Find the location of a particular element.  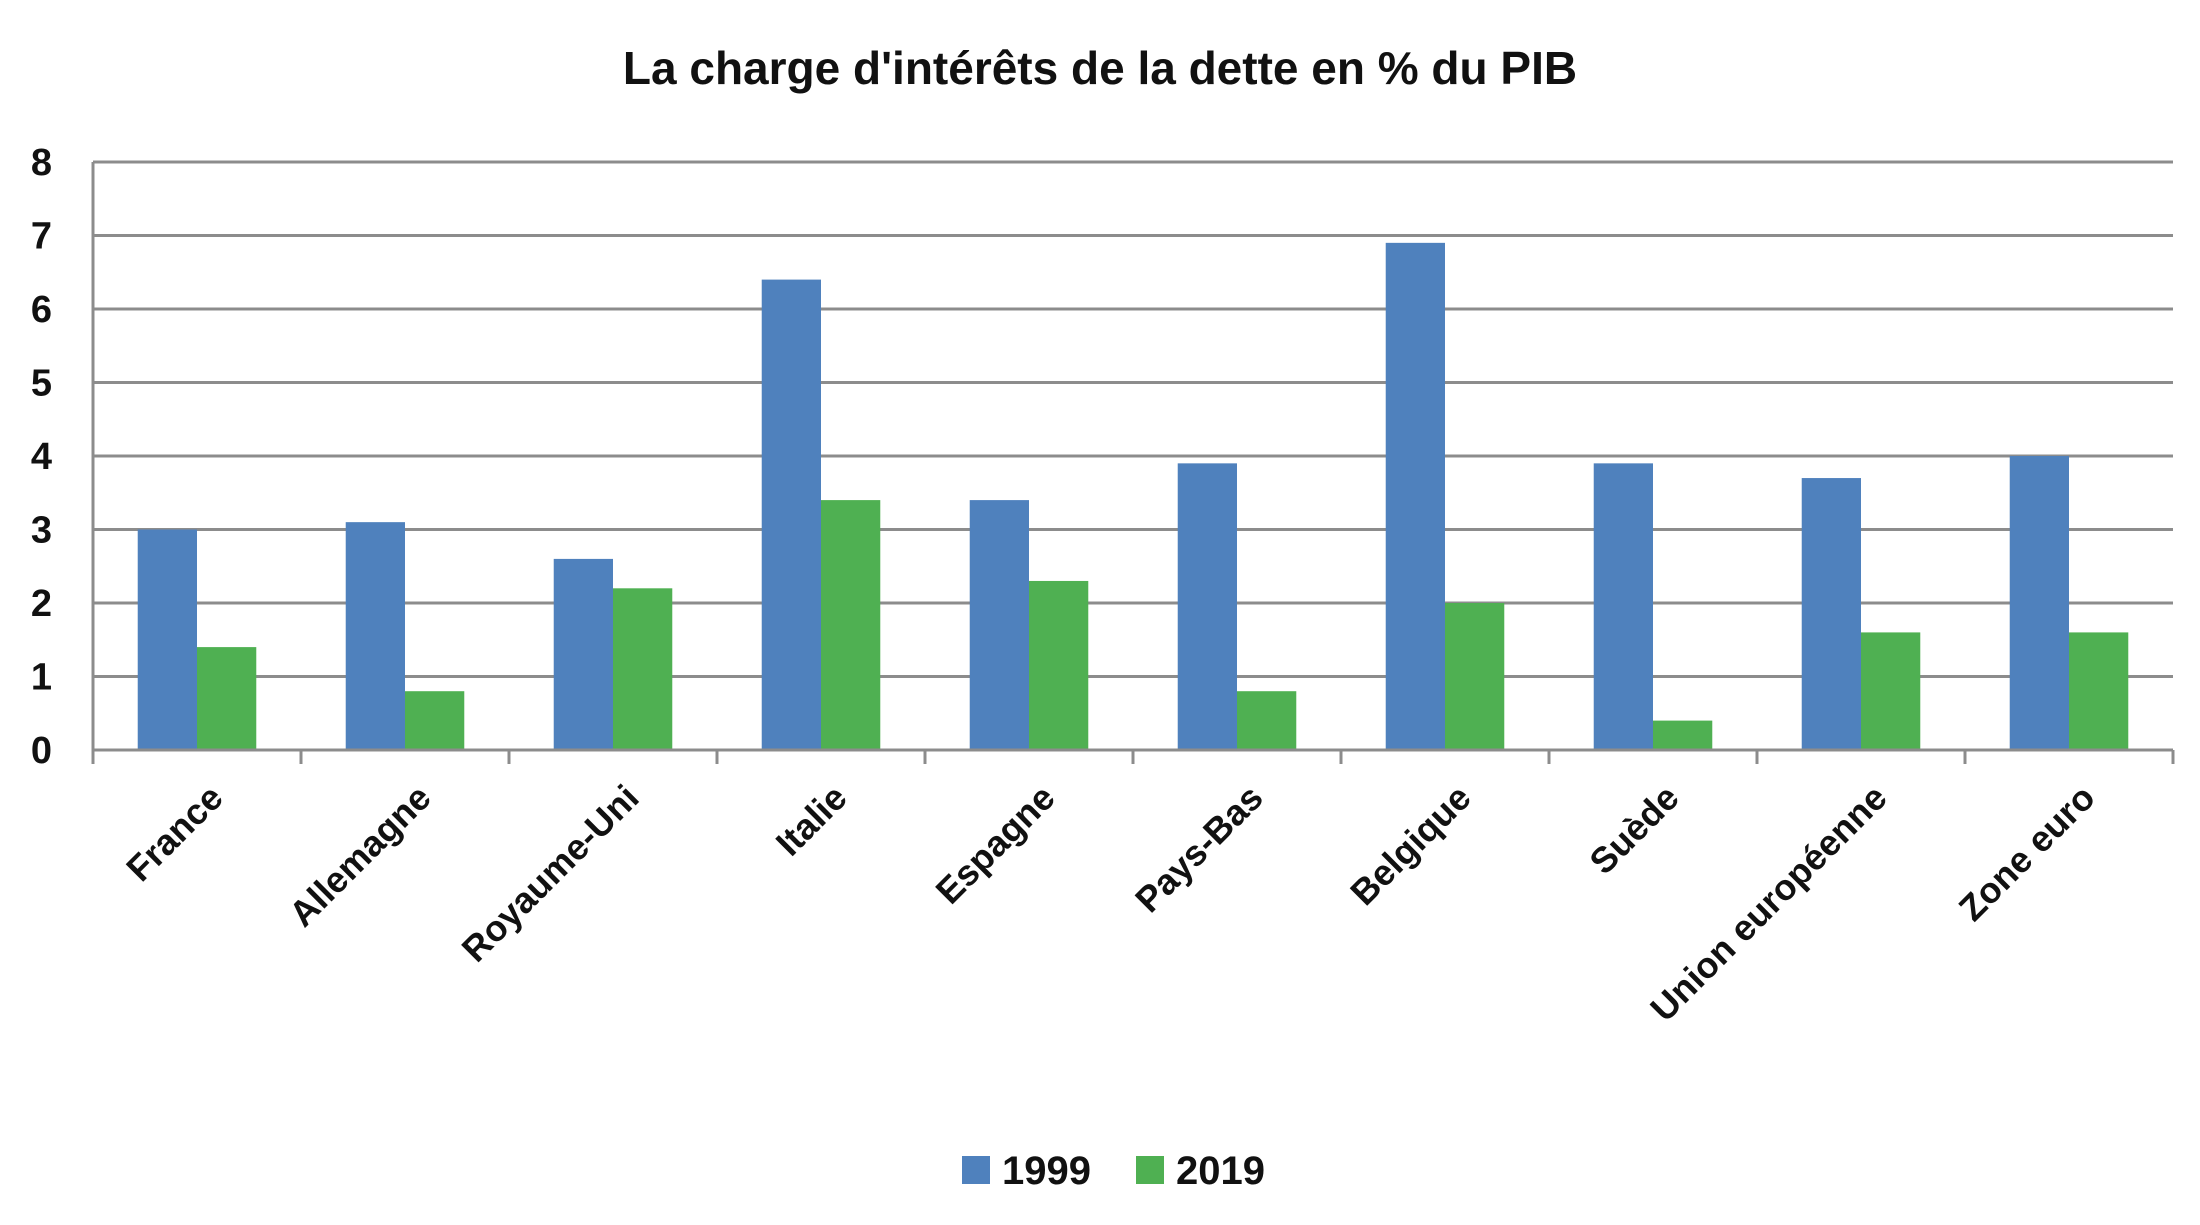

y-axis-ticks: 0 1 2 3 4 5 6 7 8 is located at coordinates (41, 457).